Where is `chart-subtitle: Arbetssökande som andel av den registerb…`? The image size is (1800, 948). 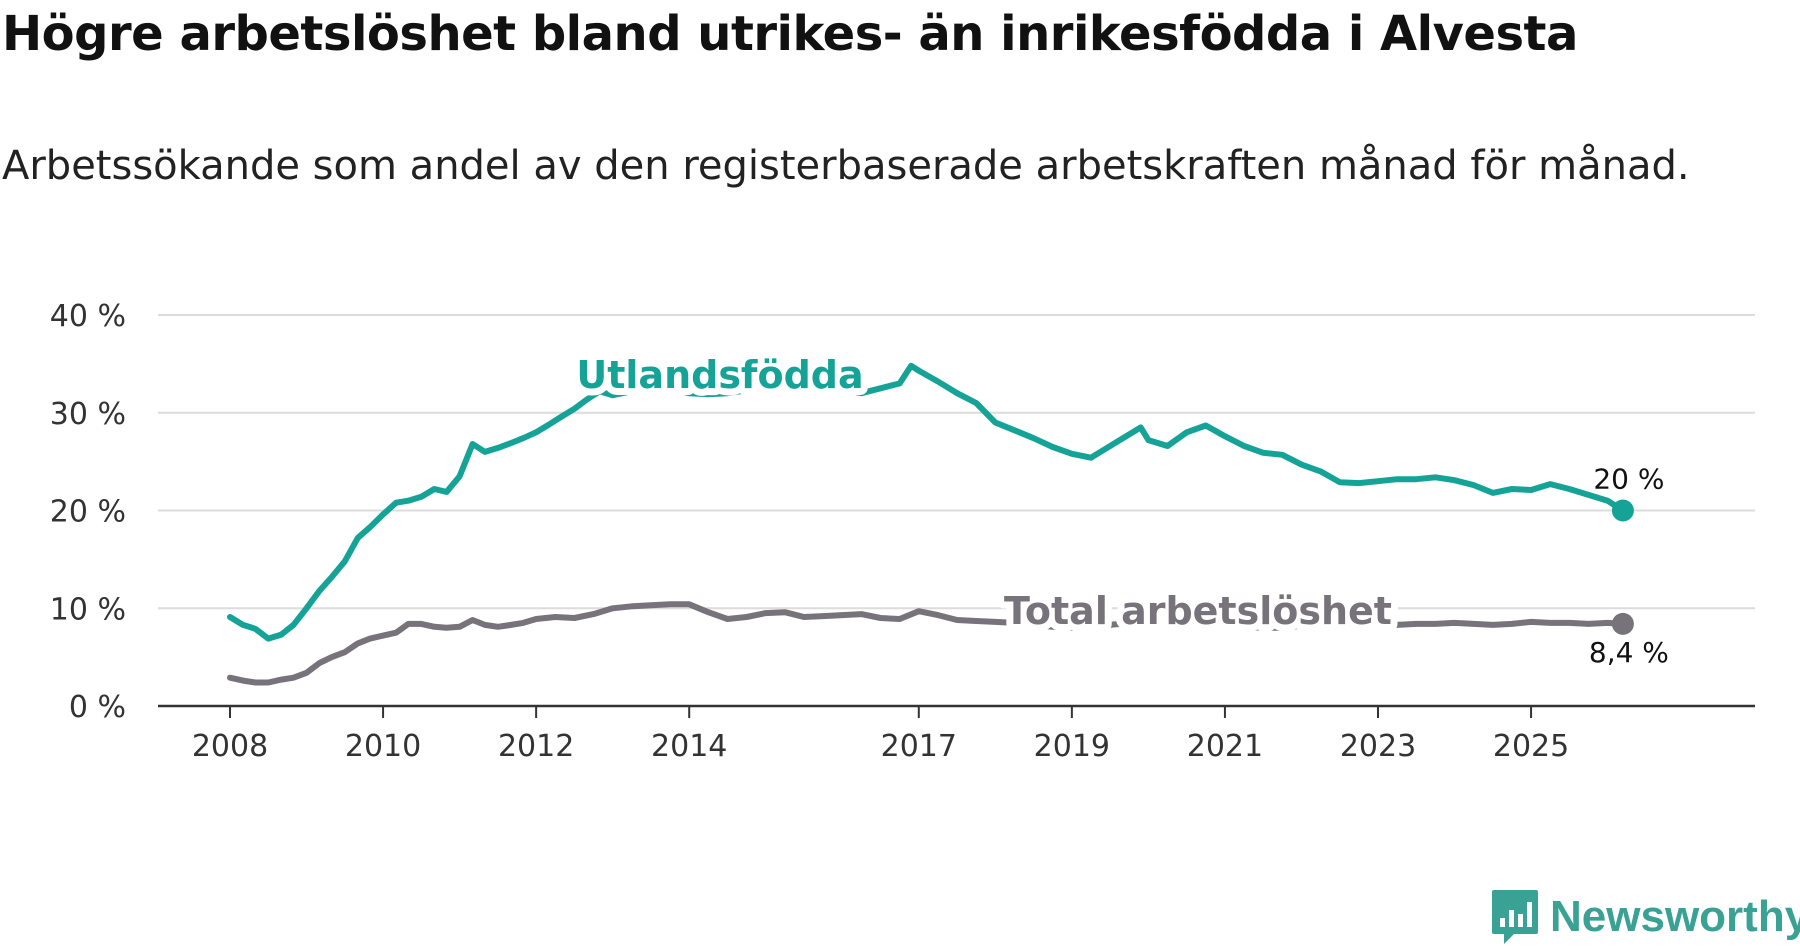
chart-subtitle: Arbetssökande som andel av den registerb… is located at coordinates (846, 166).